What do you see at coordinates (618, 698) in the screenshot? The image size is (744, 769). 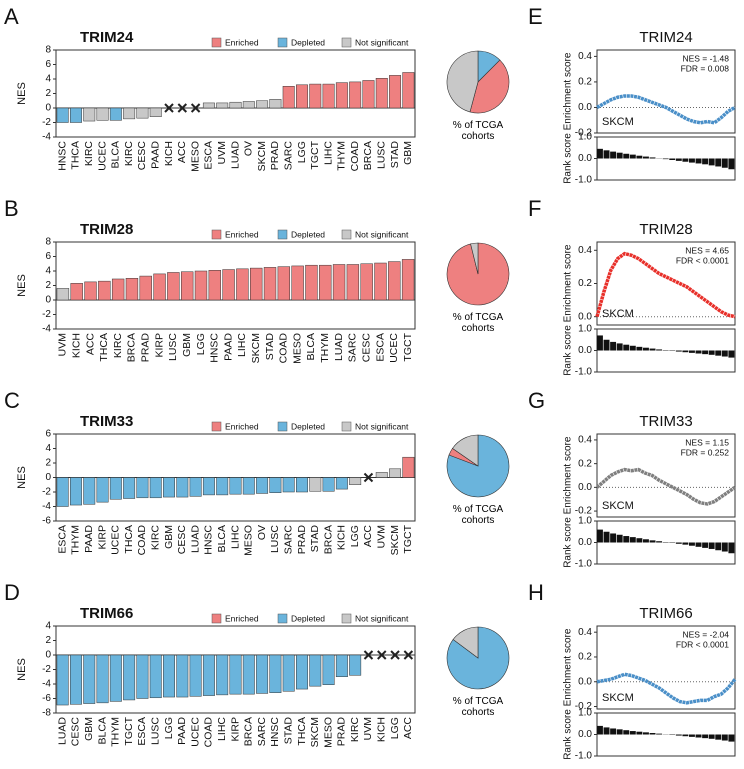 I see `cohort-label: SKCM` at bounding box center [618, 698].